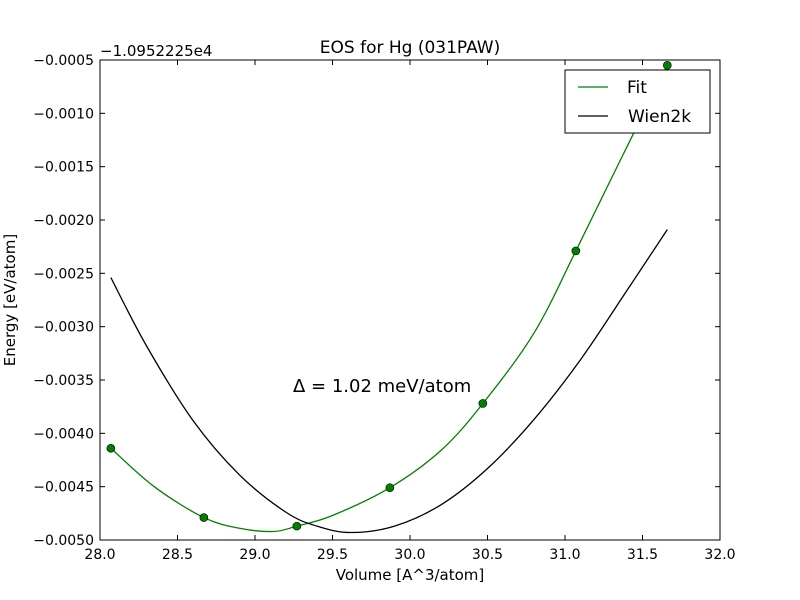 The height and width of the screenshot is (600, 800). I want to click on y-tick-label: −0.0005, so click(63, 61).